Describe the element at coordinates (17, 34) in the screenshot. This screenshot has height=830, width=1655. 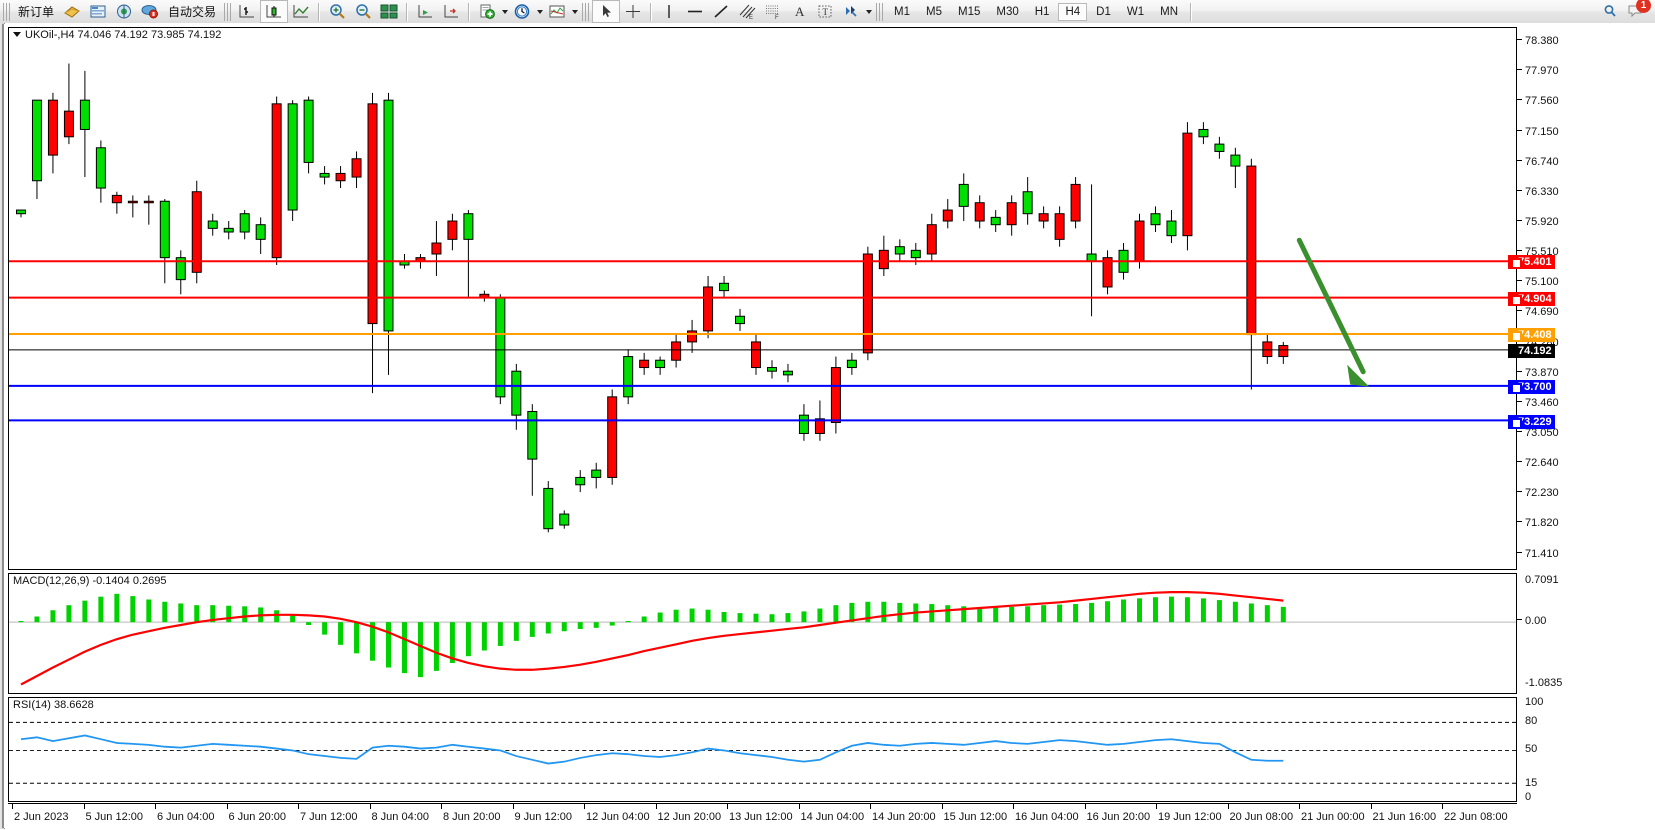
I see `chart-collapse-icon` at that location.